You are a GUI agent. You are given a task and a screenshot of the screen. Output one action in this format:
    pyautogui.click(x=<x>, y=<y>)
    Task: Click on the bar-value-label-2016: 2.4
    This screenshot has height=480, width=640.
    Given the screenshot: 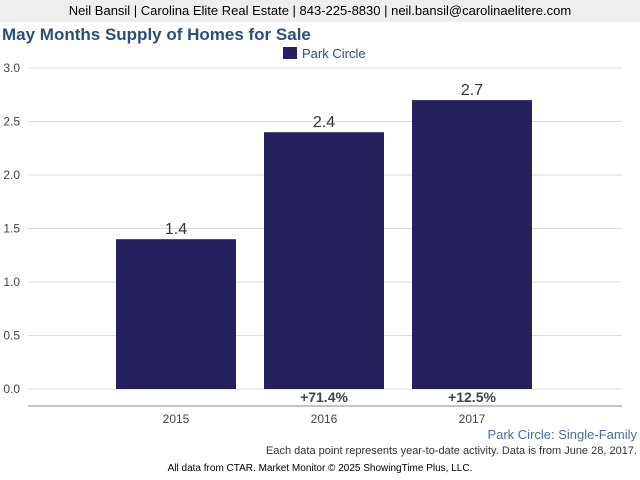 What is the action you would take?
    pyautogui.click(x=324, y=122)
    